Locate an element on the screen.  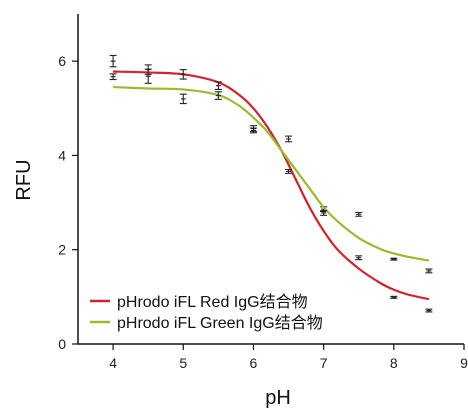
y-tick-label: 0 is located at coordinates (62, 344).